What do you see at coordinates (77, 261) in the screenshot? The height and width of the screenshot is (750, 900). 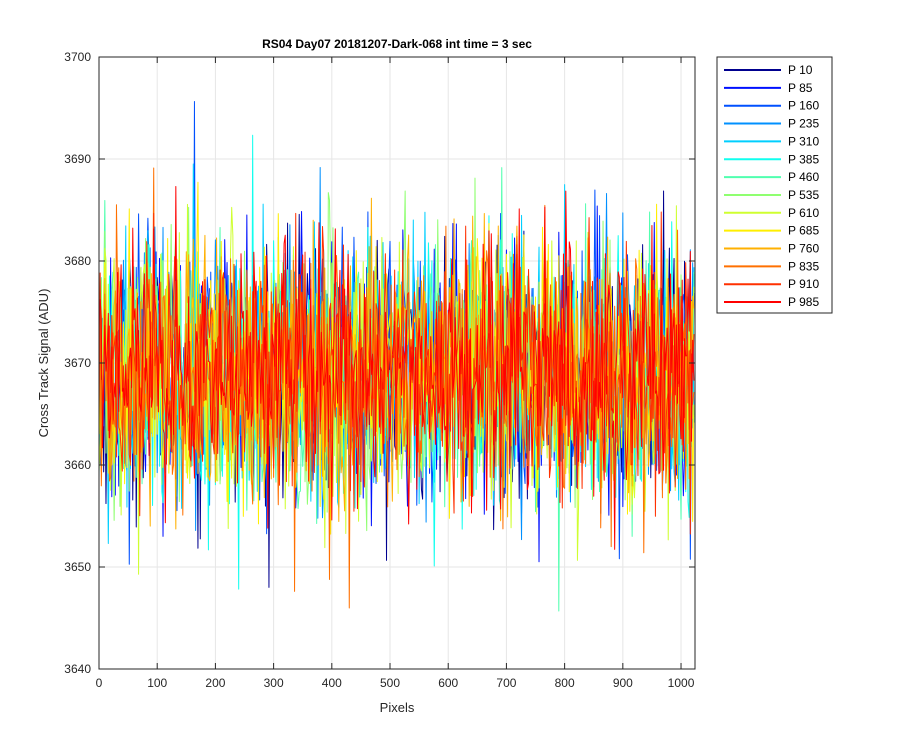 I see `y-tick-label: 3680` at bounding box center [77, 261].